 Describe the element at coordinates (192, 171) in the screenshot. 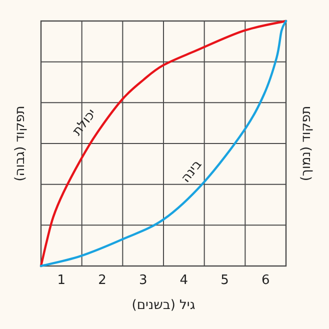

I see `text: בינה` at that location.